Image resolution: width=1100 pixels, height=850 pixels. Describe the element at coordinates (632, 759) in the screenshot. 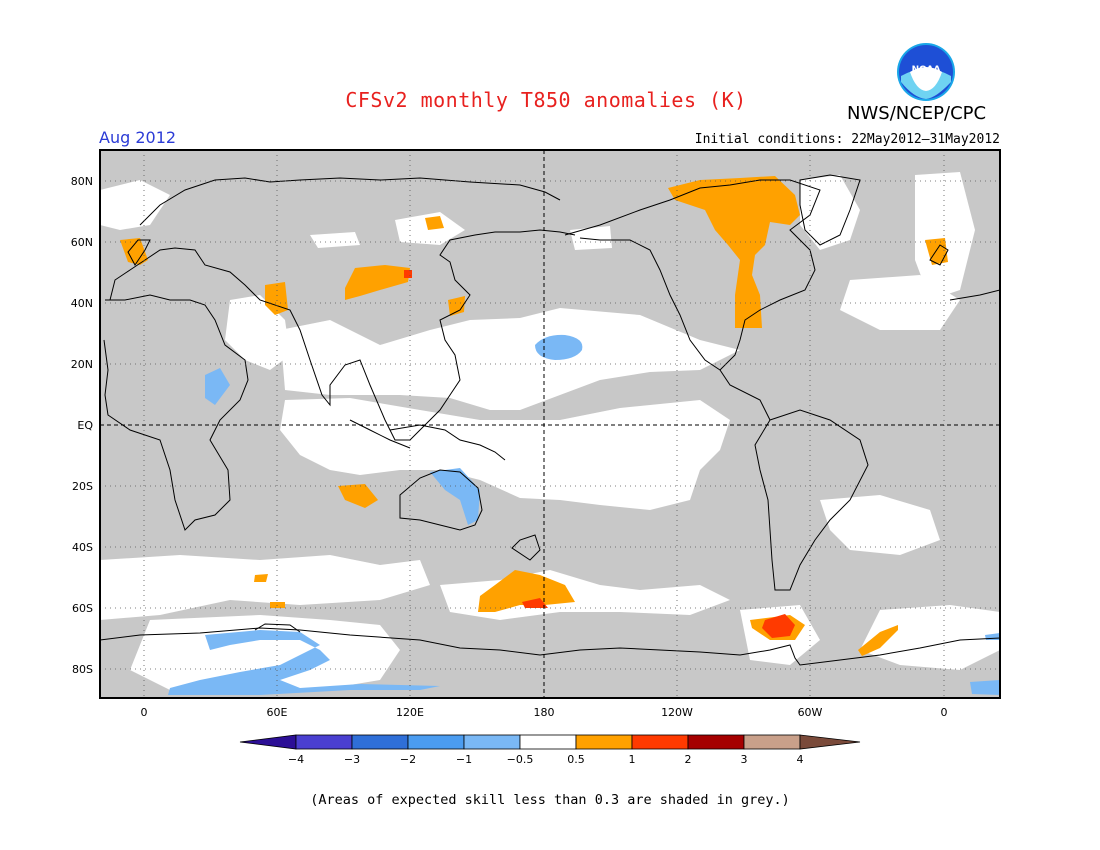

I see `colorbar-label: 1` at that location.